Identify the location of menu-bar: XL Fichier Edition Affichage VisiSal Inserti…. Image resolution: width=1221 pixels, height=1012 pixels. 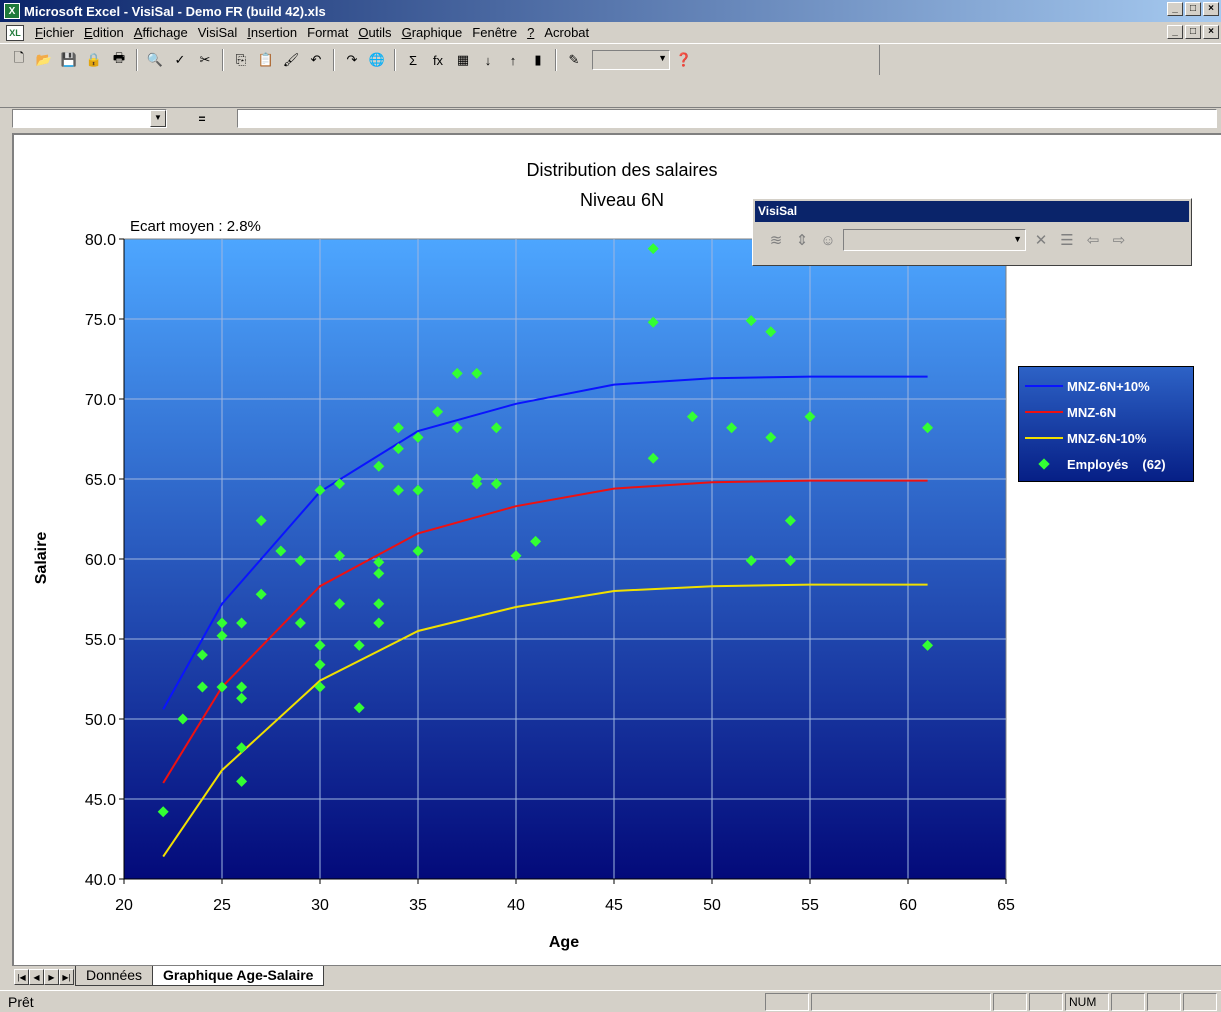
(610, 33).